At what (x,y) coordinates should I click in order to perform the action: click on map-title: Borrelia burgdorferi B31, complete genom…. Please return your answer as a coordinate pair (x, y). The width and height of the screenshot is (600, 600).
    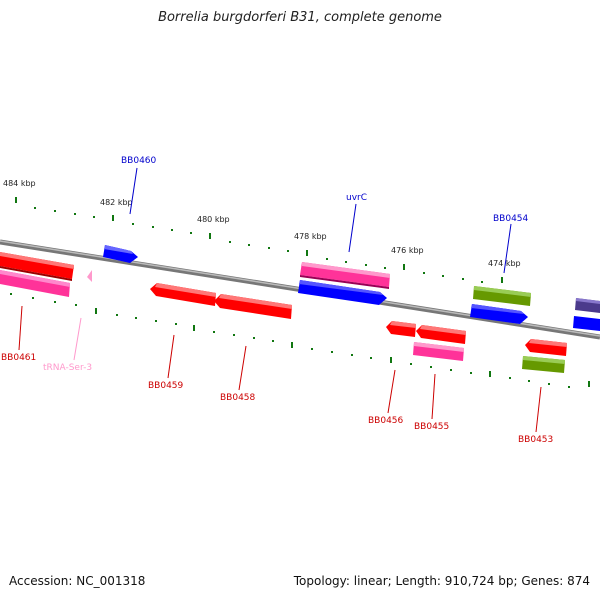
    Looking at the image, I should click on (300, 17).